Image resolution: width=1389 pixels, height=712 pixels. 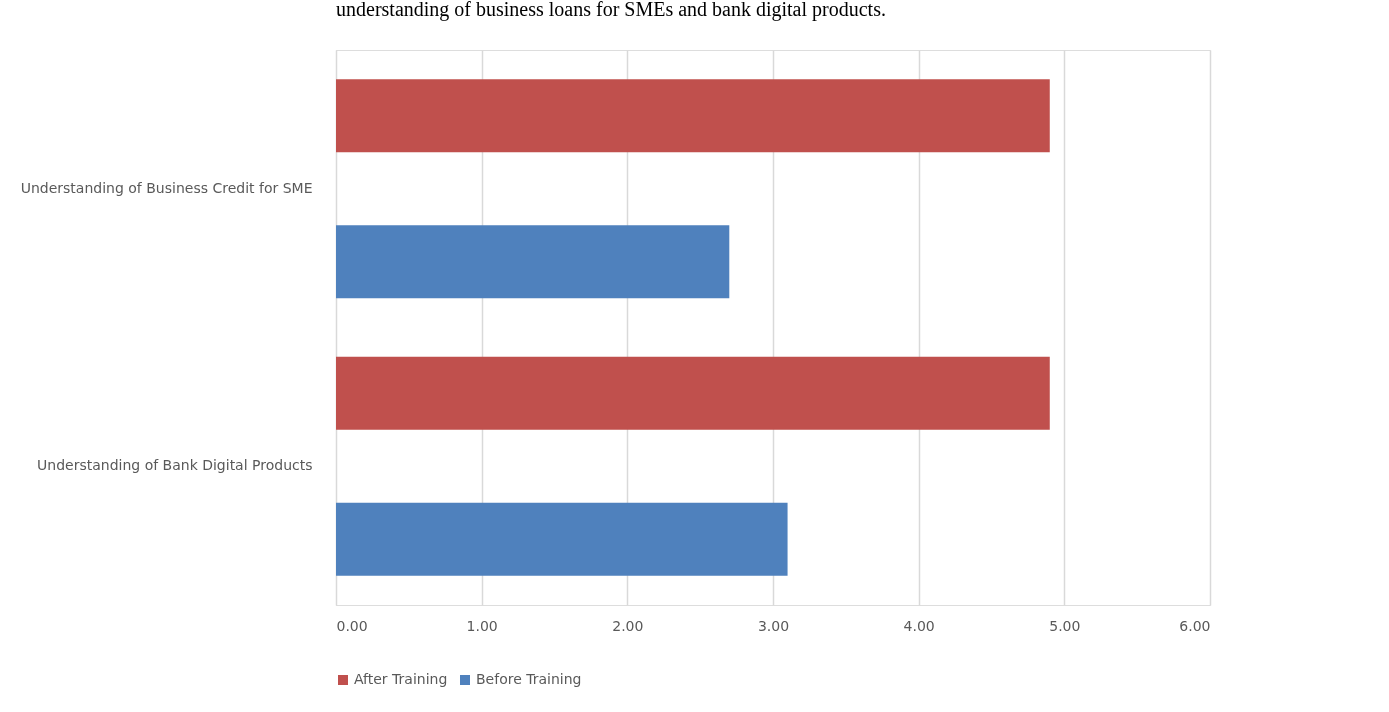 What do you see at coordinates (529, 679) in the screenshot?
I see `legend-label: Before Training` at bounding box center [529, 679].